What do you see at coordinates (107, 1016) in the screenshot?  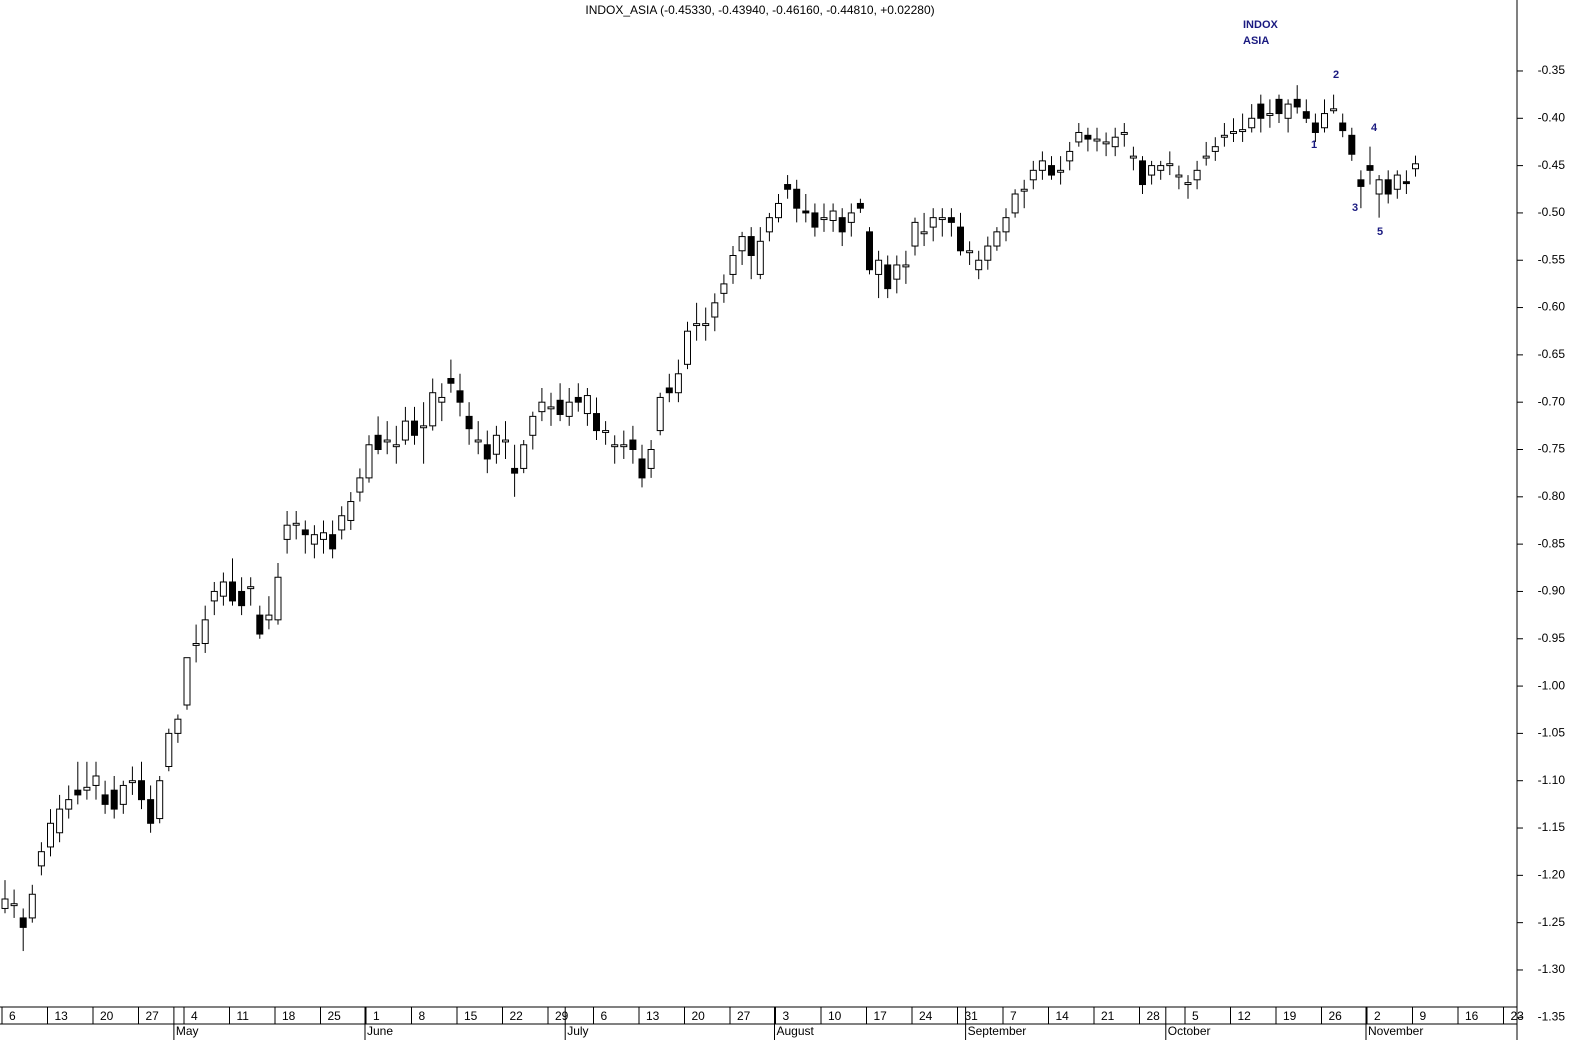 I see `x-tick-label: 20` at bounding box center [107, 1016].